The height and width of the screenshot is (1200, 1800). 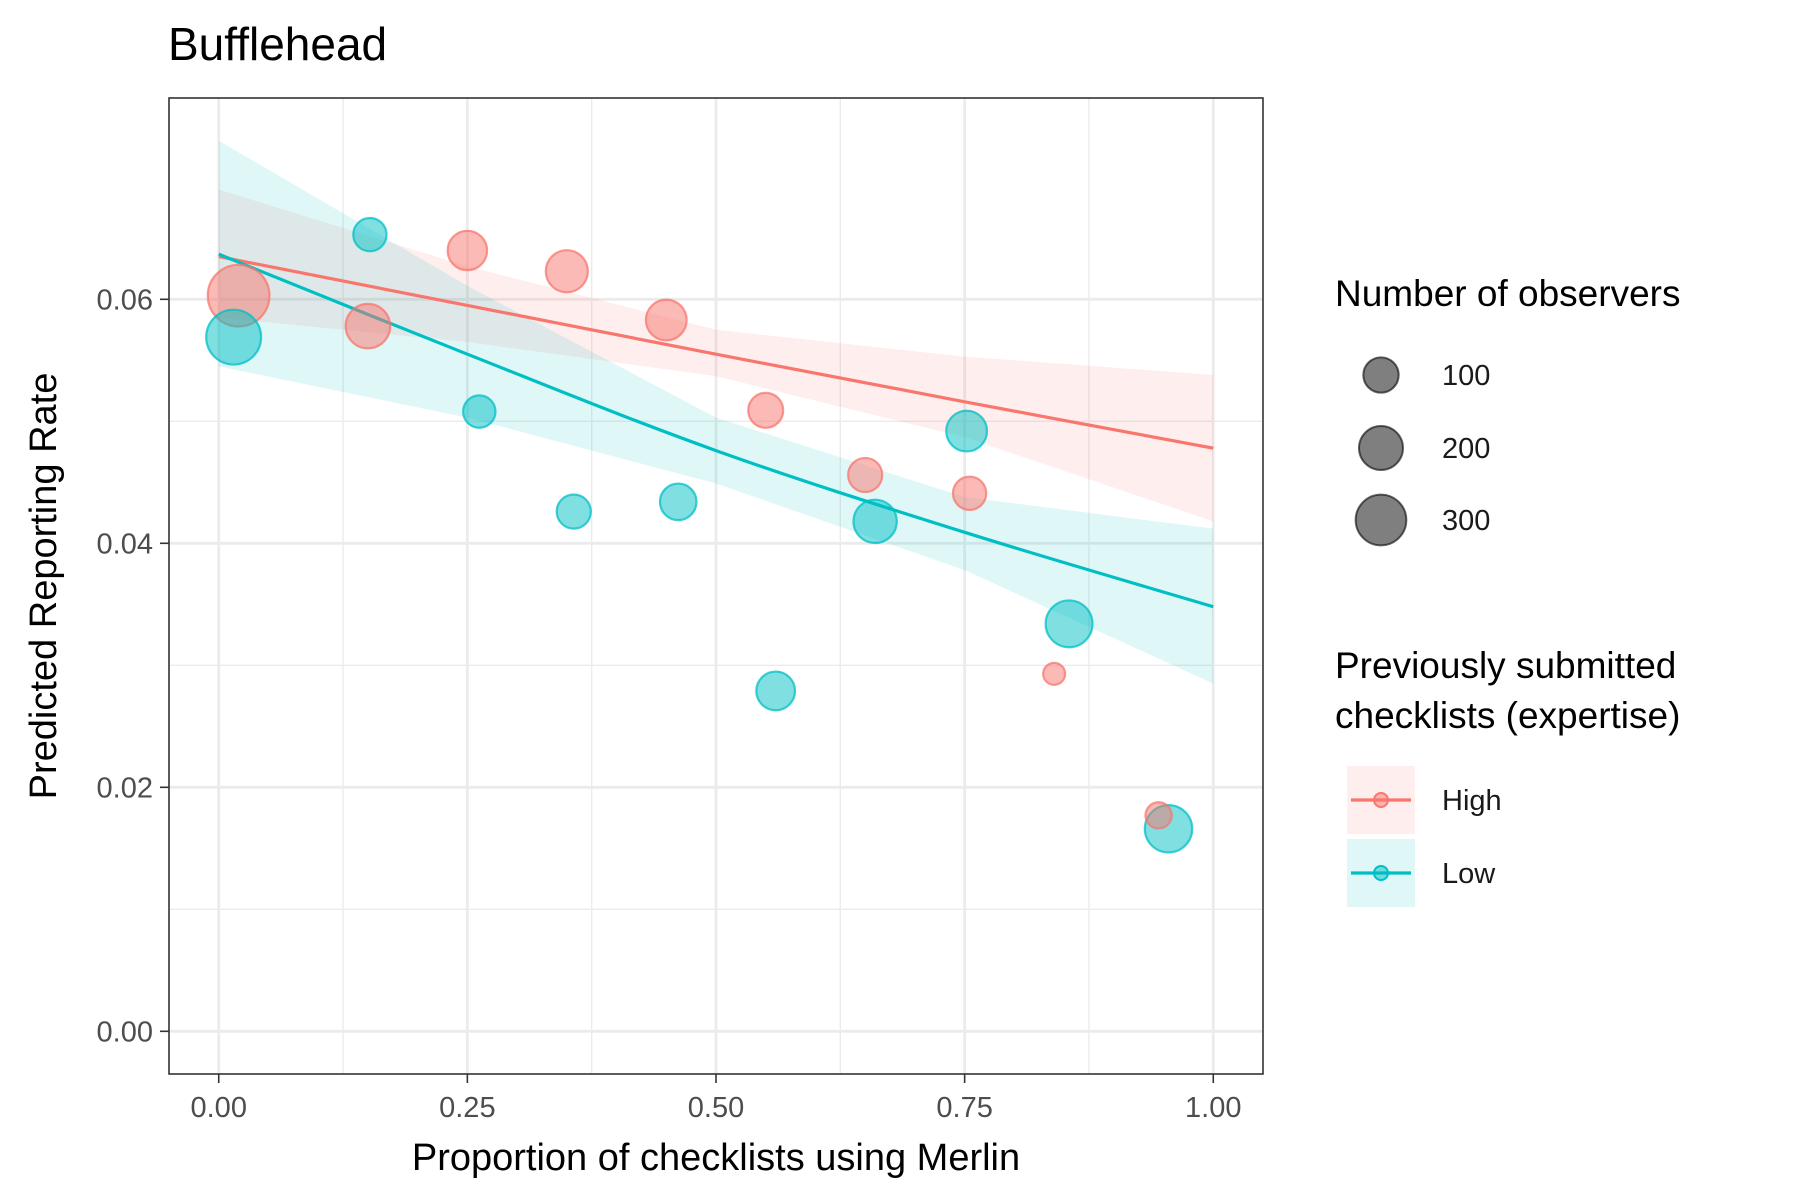 What do you see at coordinates (277, 44) in the screenshot?
I see `chart-title: Bufflehead` at bounding box center [277, 44].